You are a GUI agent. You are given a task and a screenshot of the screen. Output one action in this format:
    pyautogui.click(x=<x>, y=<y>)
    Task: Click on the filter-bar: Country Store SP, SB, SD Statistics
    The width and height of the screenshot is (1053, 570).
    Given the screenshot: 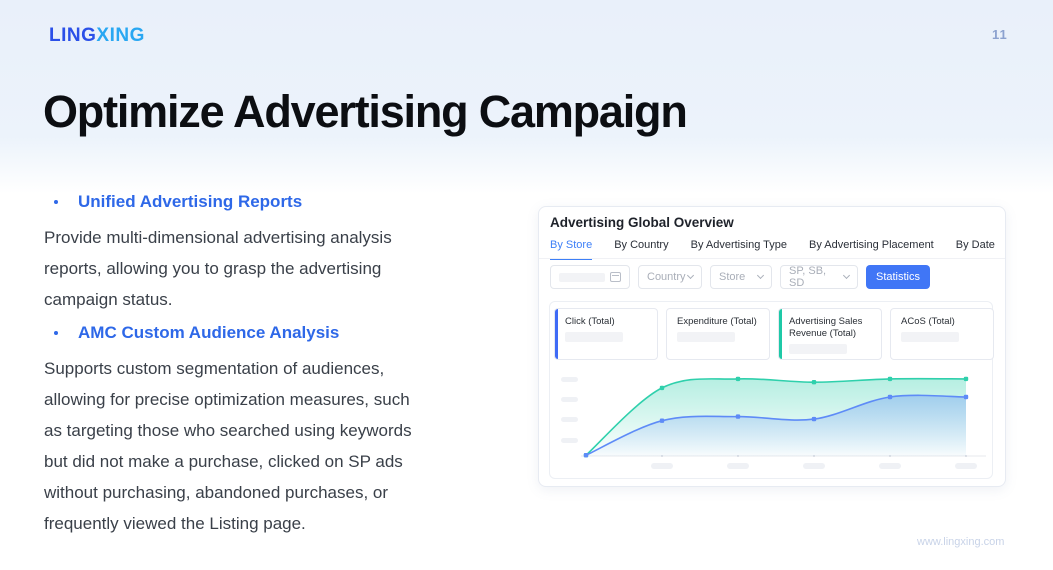 What is the action you would take?
    pyautogui.click(x=740, y=277)
    